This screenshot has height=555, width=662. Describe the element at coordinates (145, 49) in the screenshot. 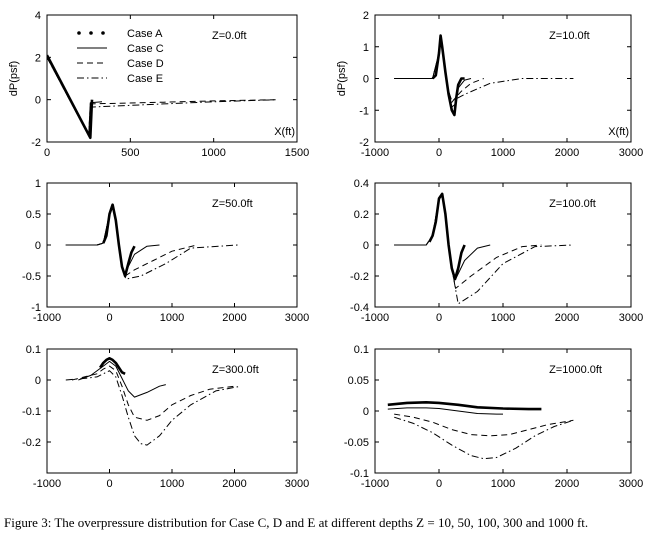

I see `legend-label: Case C` at that location.